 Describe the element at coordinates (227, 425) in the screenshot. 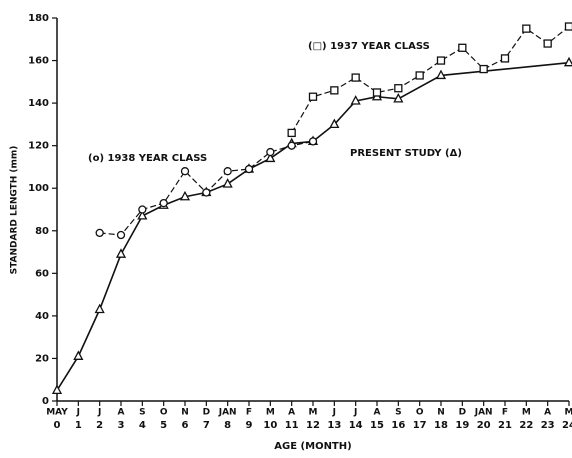

I see `x-tick-label: 8` at that location.